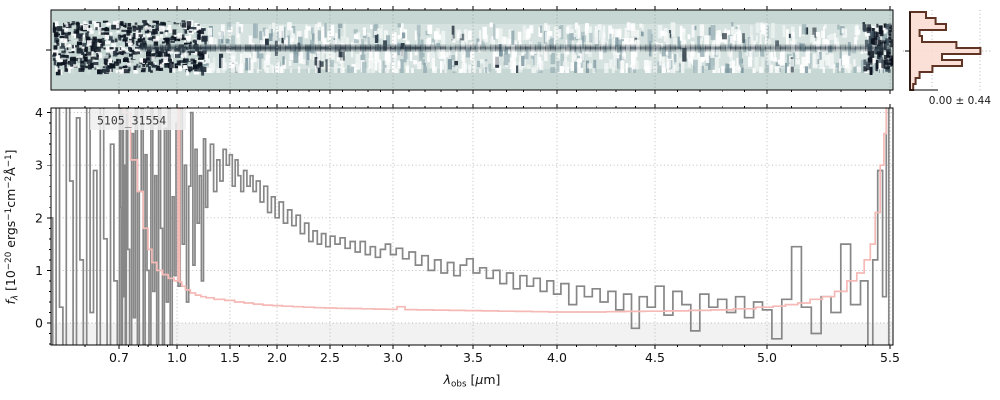 The height and width of the screenshot is (400, 1000). What do you see at coordinates (12, 226) in the screenshot?
I see `y-axis-label: fλ [10−20 ergs−1cm−2Å−1]` at bounding box center [12, 226].